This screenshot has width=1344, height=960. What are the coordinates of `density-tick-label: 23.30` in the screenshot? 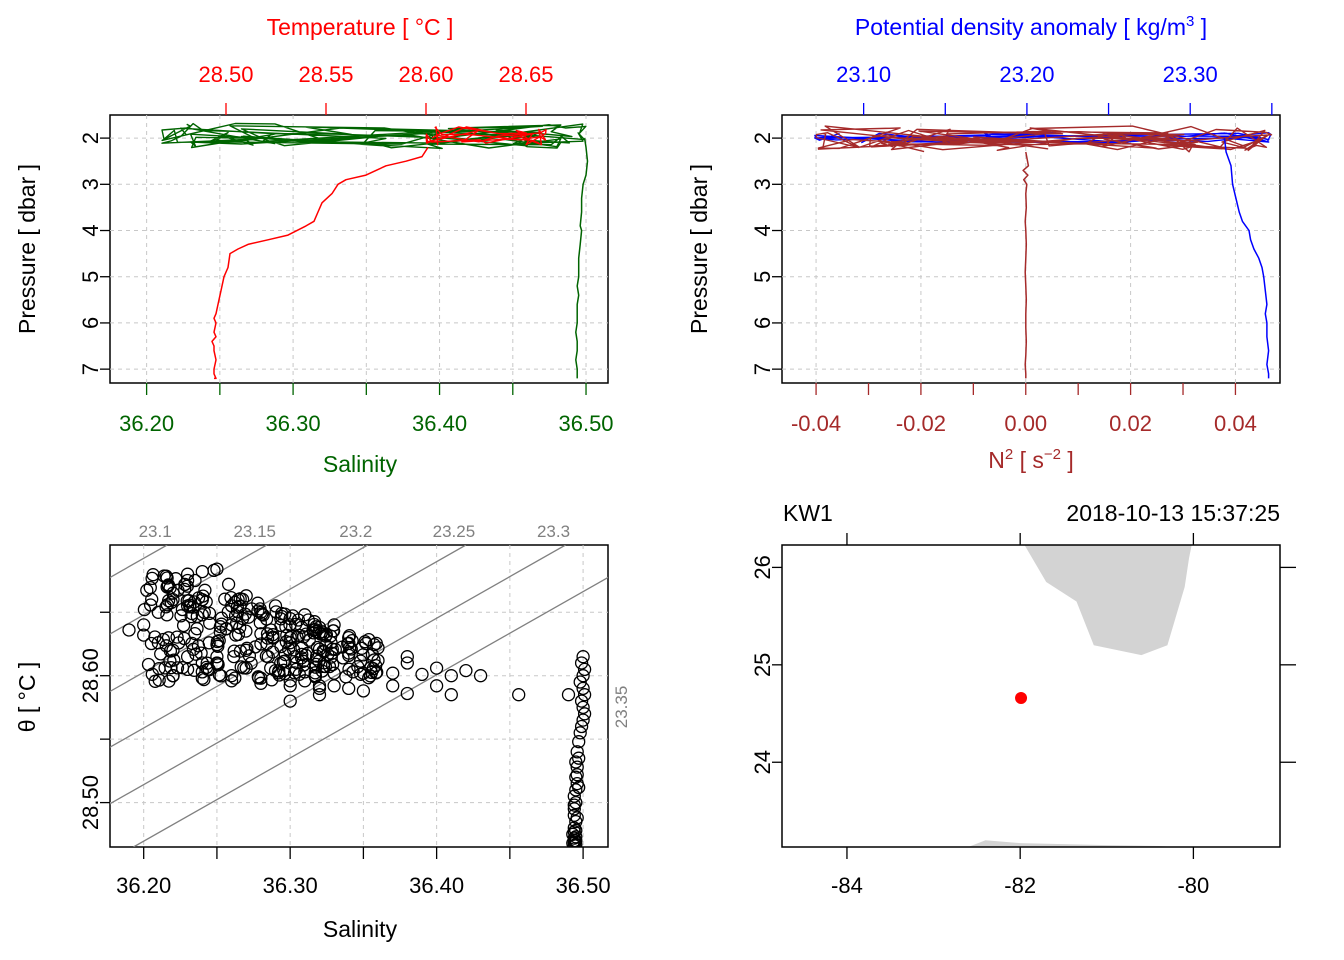 It's located at (1190, 74).